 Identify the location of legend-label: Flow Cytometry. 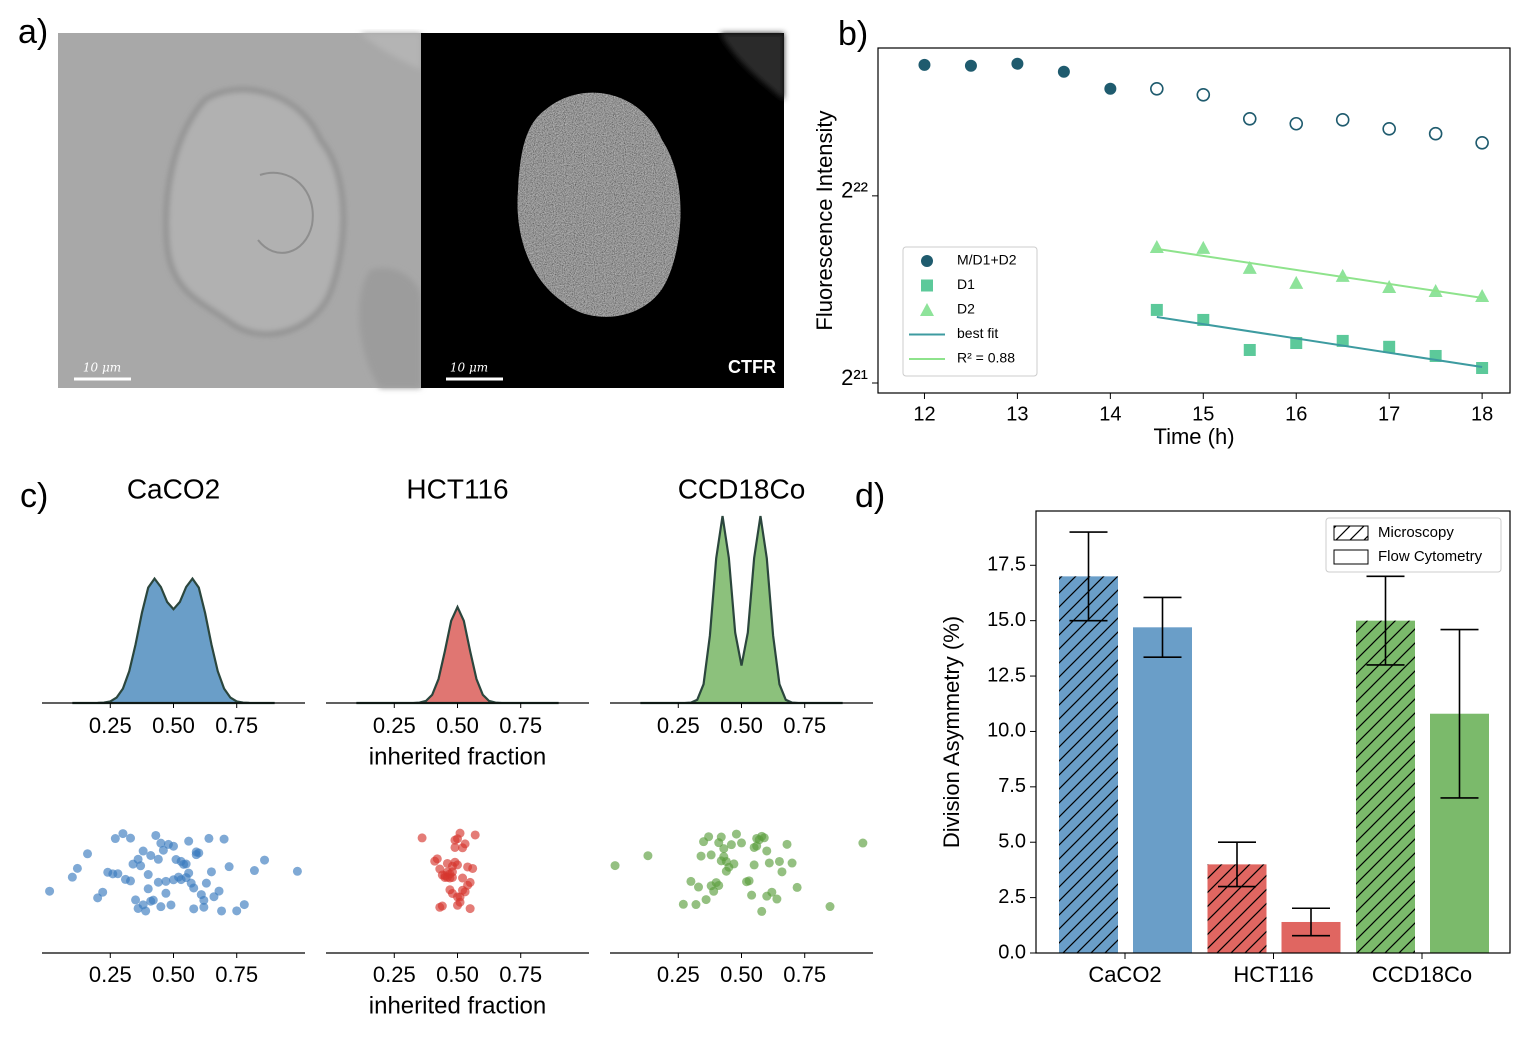
(1430, 556).